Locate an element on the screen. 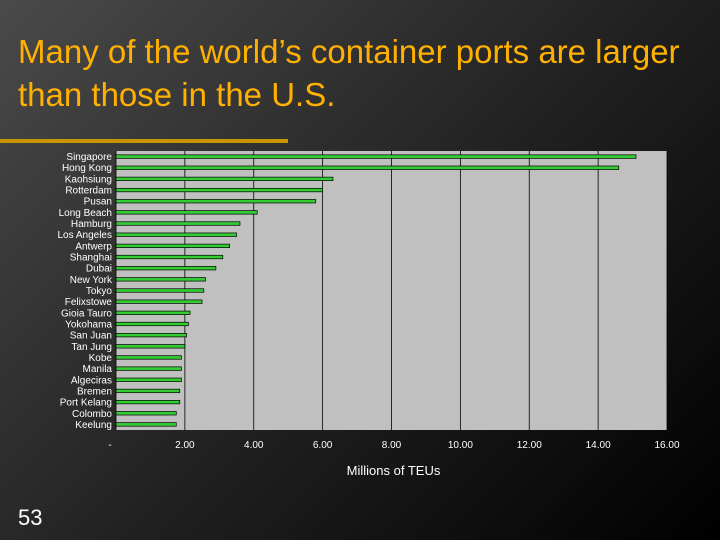  category-label: New York is located at coordinates (91, 280).